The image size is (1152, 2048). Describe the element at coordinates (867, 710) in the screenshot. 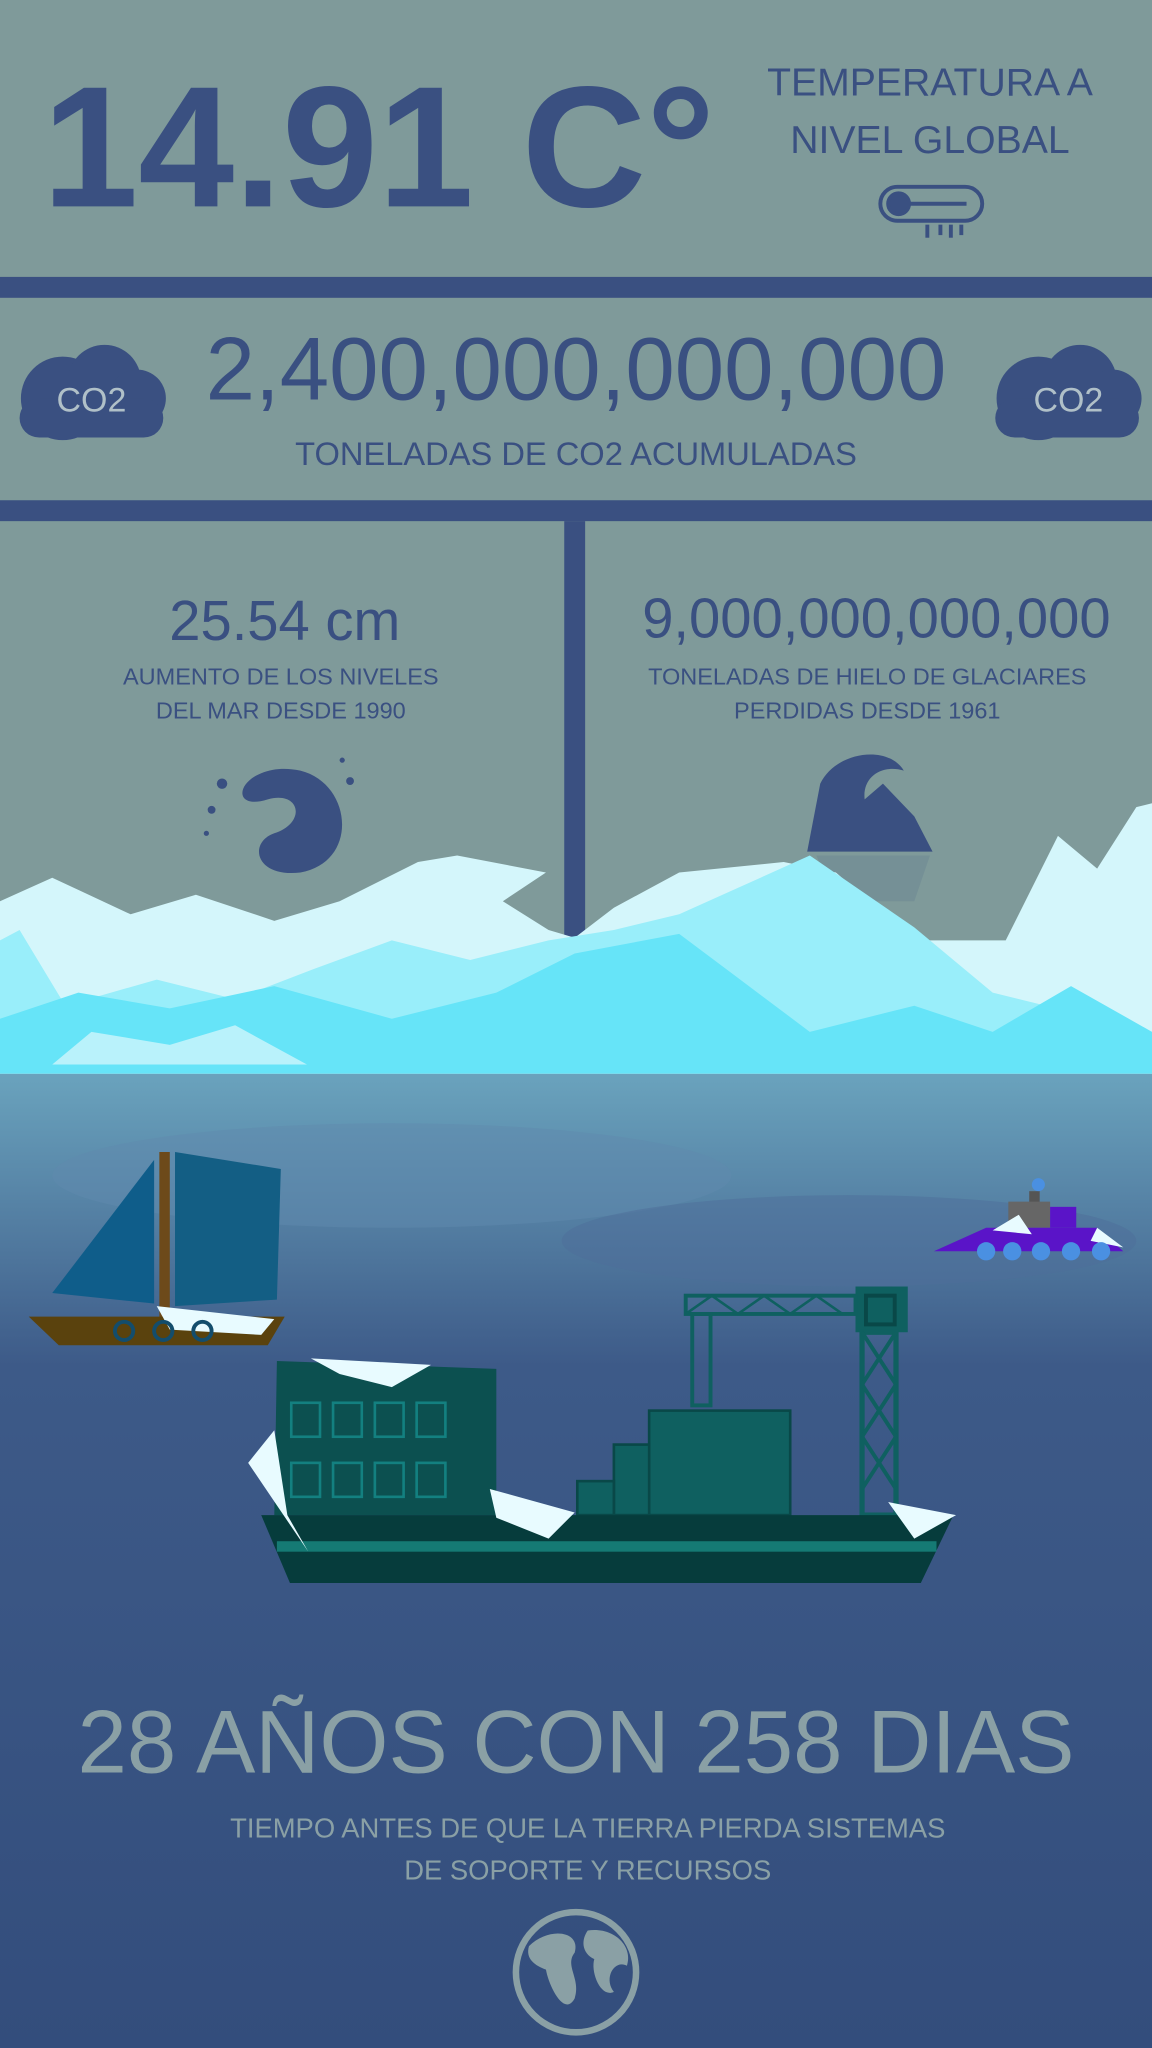

I see `glaciers-label: PERDIDAS DESDE 1961` at that location.